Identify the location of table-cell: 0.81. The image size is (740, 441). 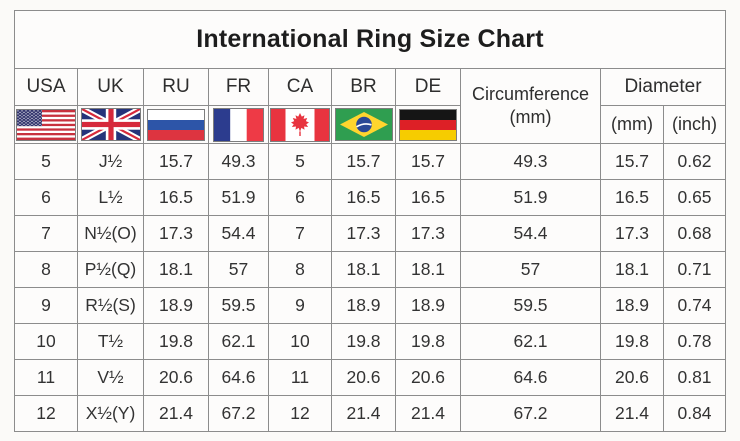
(694, 377).